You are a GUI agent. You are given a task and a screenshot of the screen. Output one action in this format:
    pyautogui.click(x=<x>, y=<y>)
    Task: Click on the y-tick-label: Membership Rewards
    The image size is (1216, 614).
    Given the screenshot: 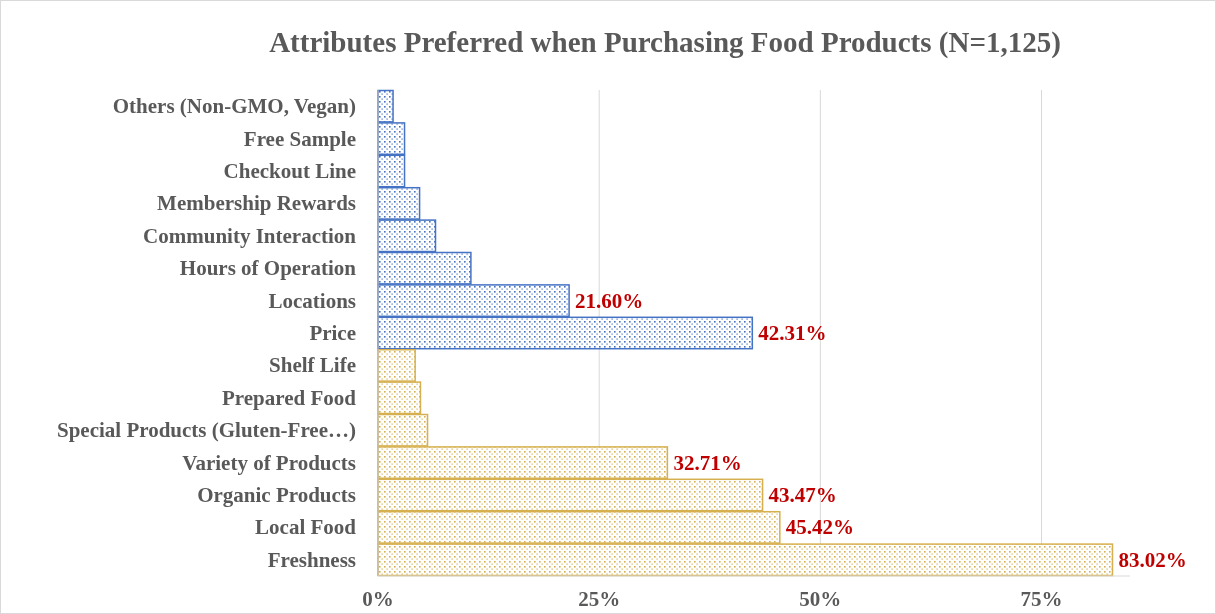 What is the action you would take?
    pyautogui.click(x=256, y=203)
    